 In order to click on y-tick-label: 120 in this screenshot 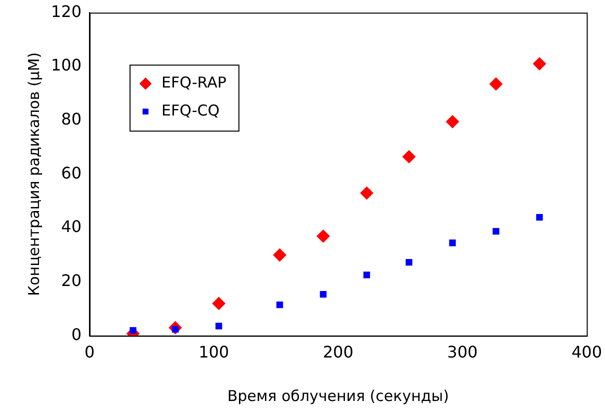, I will do `click(66, 11)`.